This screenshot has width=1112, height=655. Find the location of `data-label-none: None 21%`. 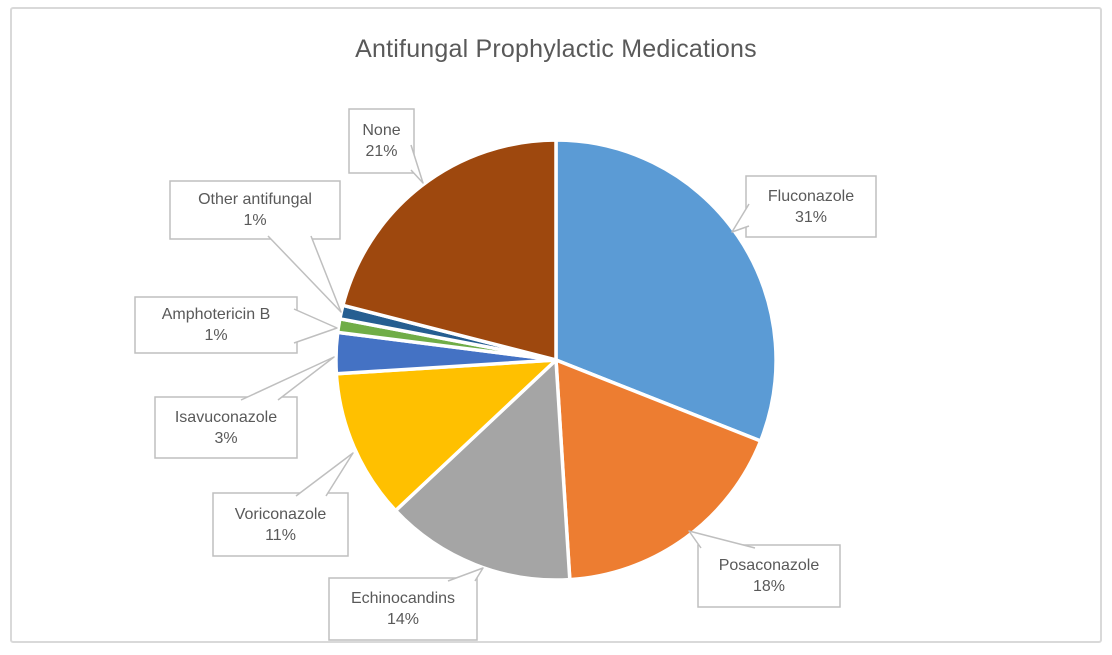

data-label-none: None 21% is located at coordinates (381, 141).